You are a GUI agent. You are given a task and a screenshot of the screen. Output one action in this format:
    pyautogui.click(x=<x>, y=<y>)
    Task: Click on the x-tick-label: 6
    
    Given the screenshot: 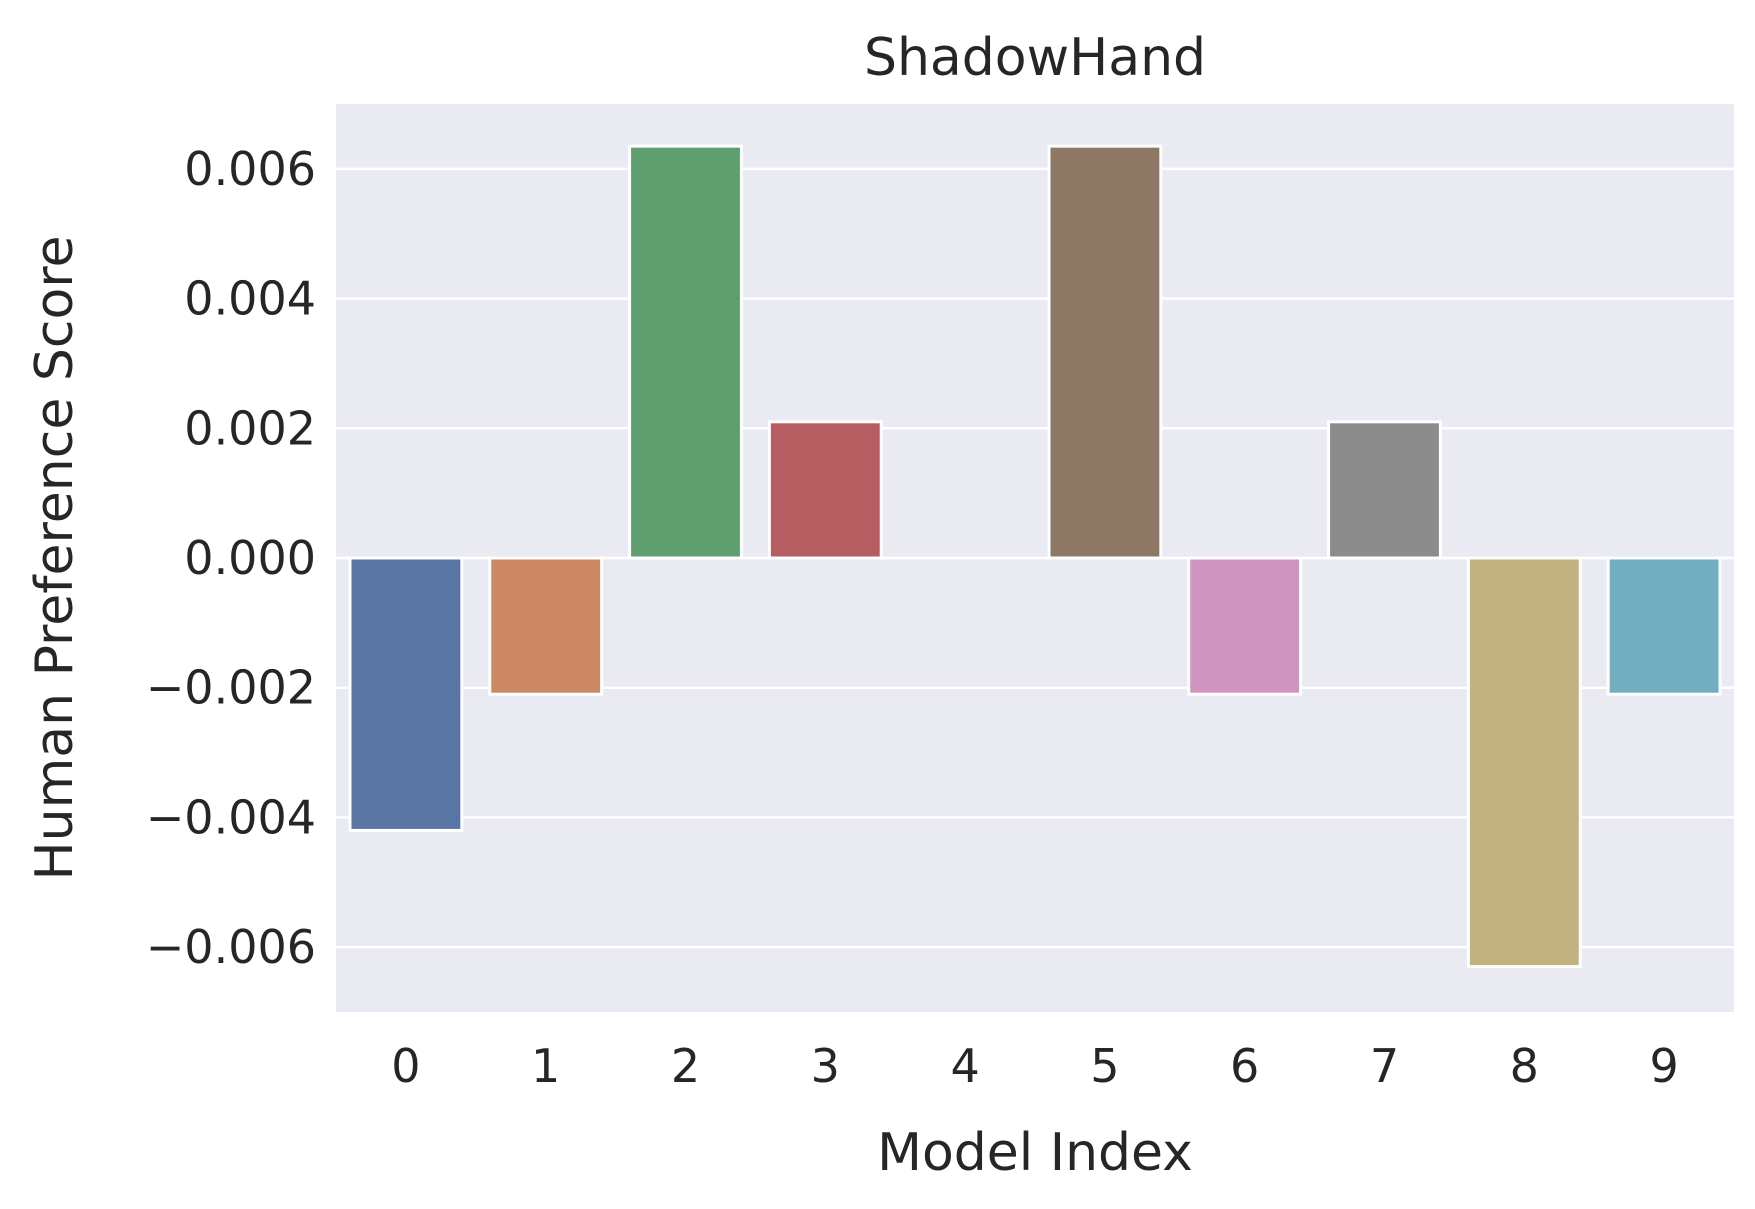 What is the action you would take?
    pyautogui.click(x=1244, y=1066)
    